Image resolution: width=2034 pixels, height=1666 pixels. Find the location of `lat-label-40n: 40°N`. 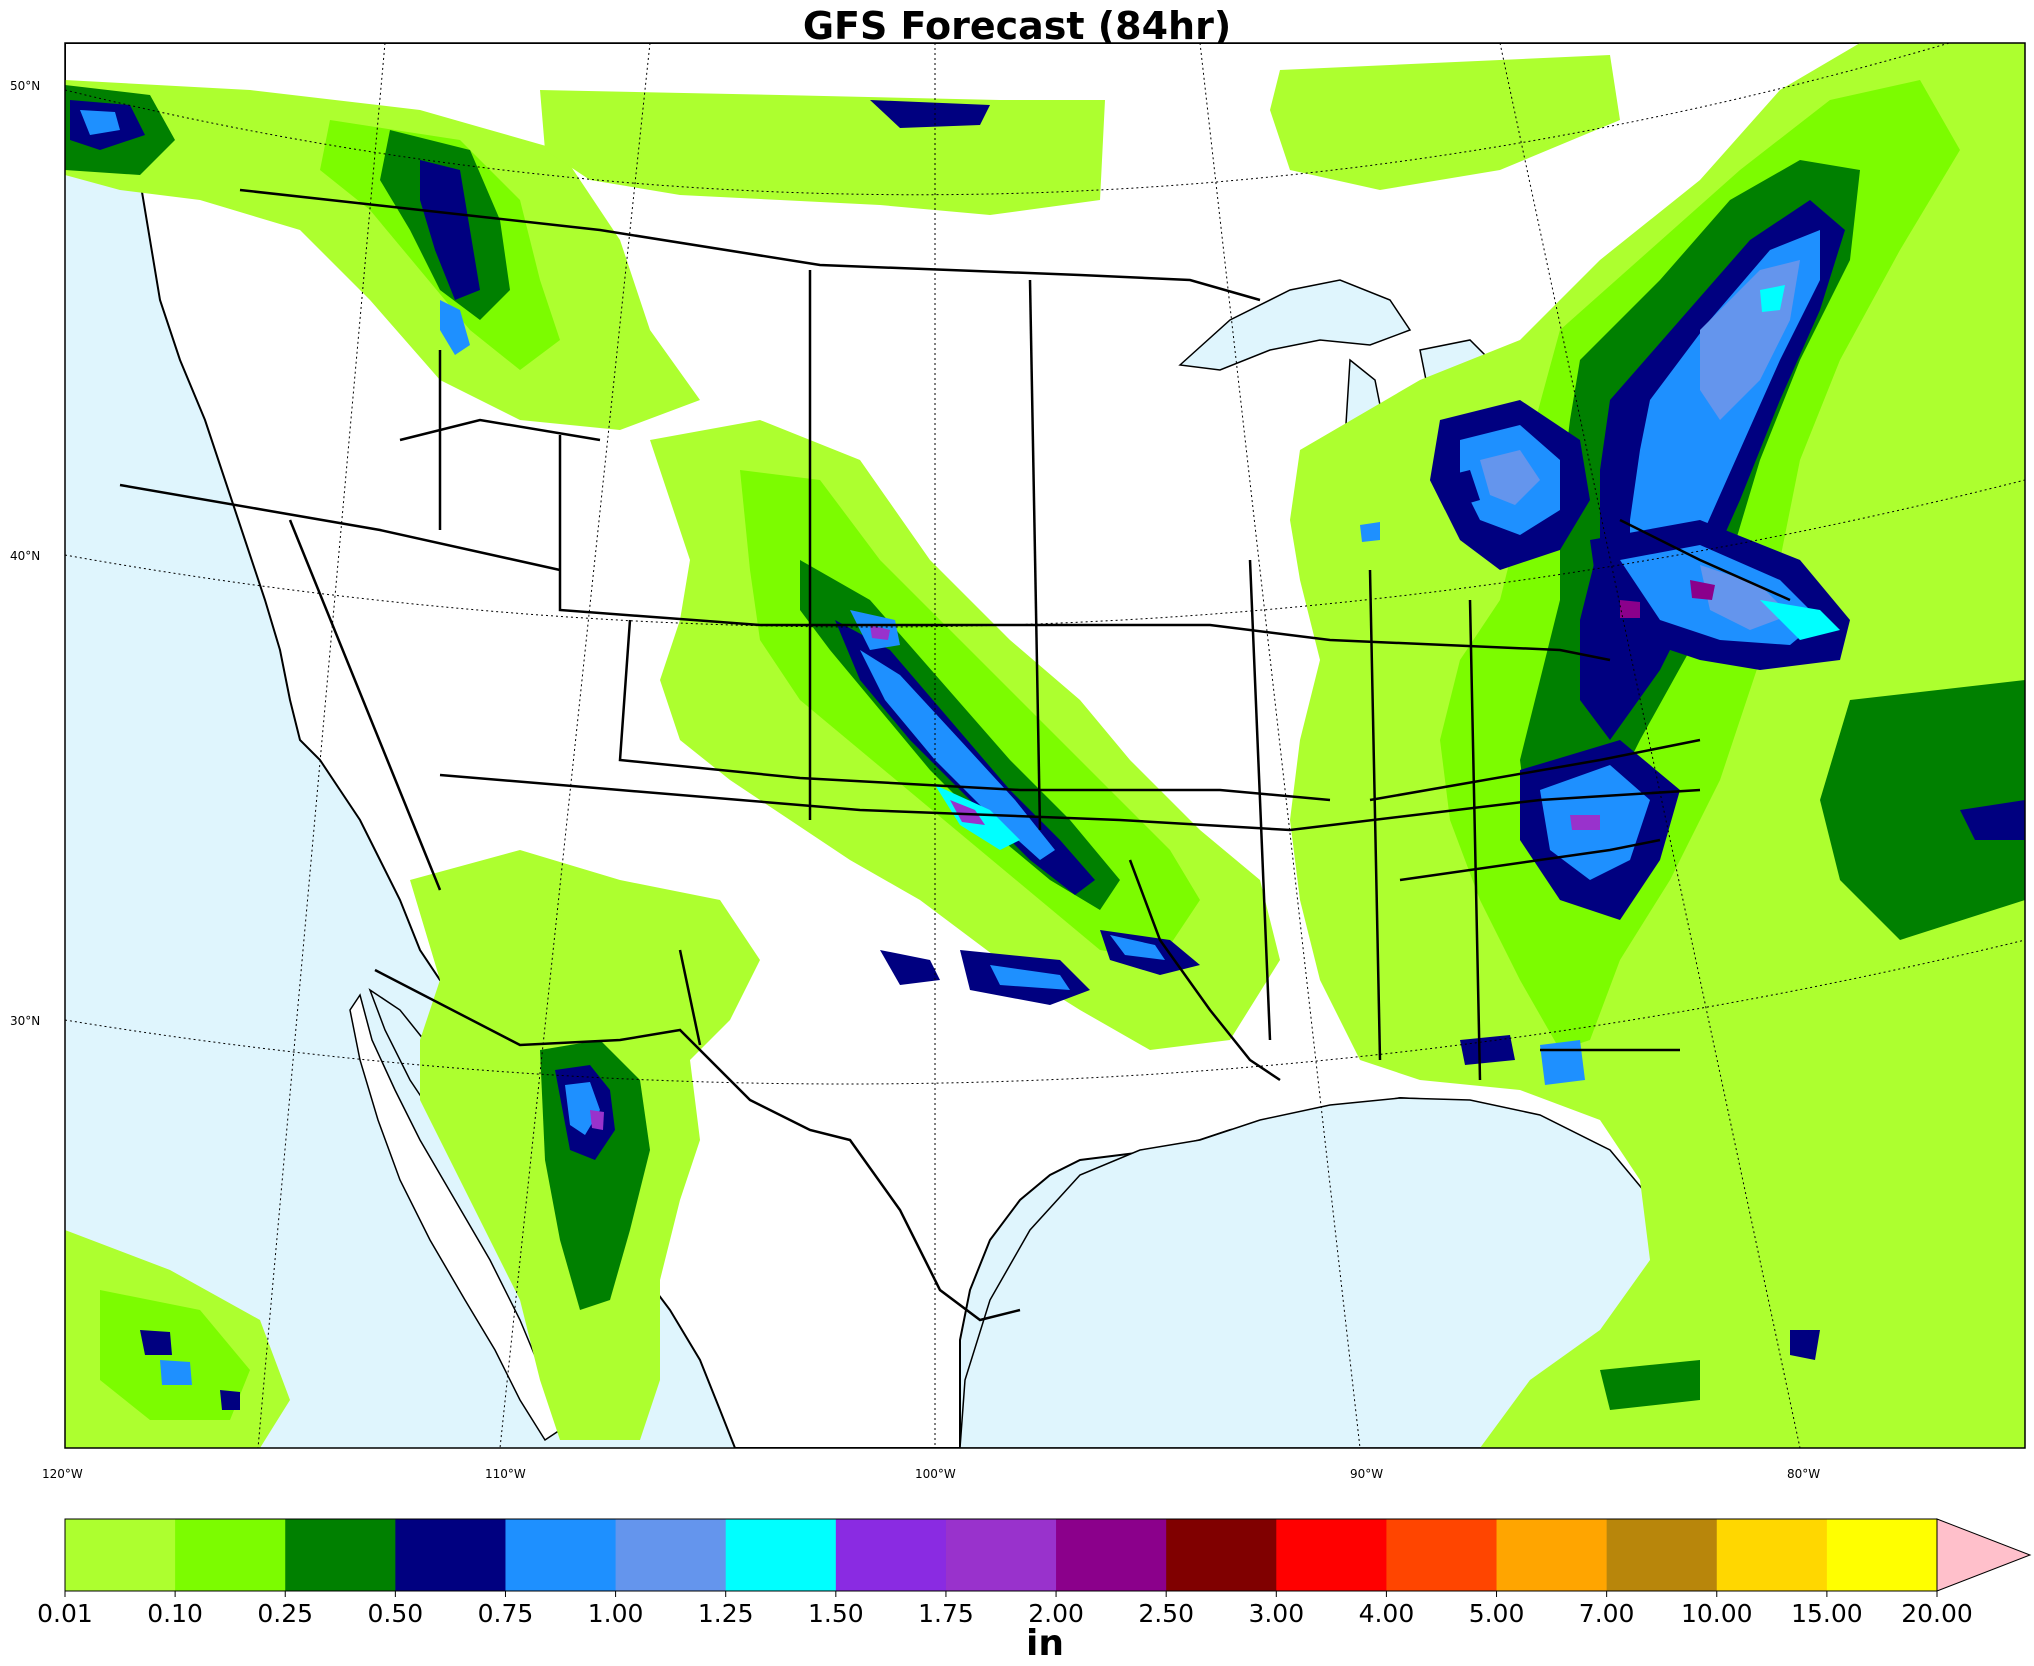

lat-label-40n: 40°N is located at coordinates (25, 556).